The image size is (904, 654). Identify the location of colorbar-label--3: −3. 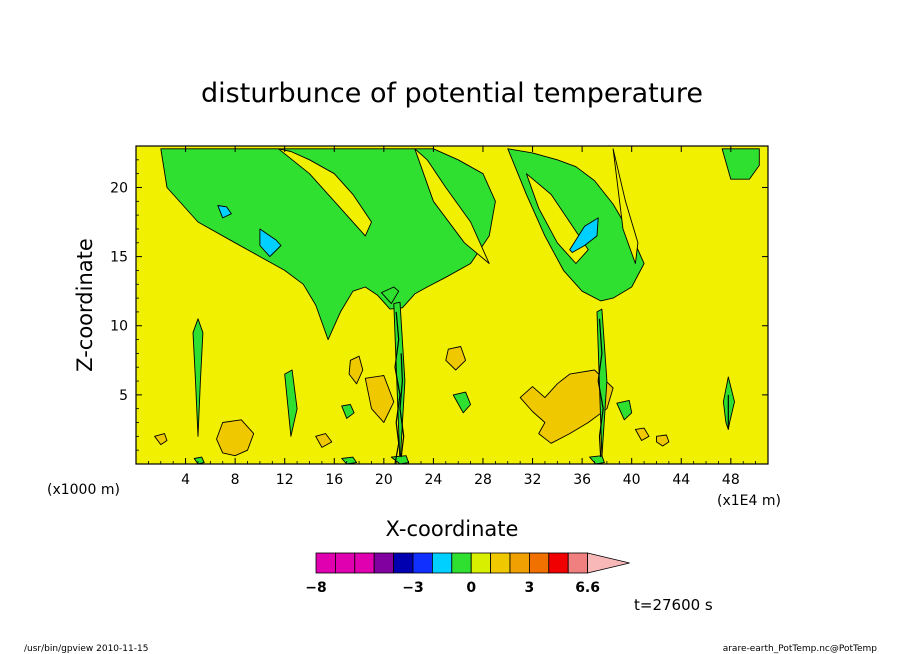
(412, 588).